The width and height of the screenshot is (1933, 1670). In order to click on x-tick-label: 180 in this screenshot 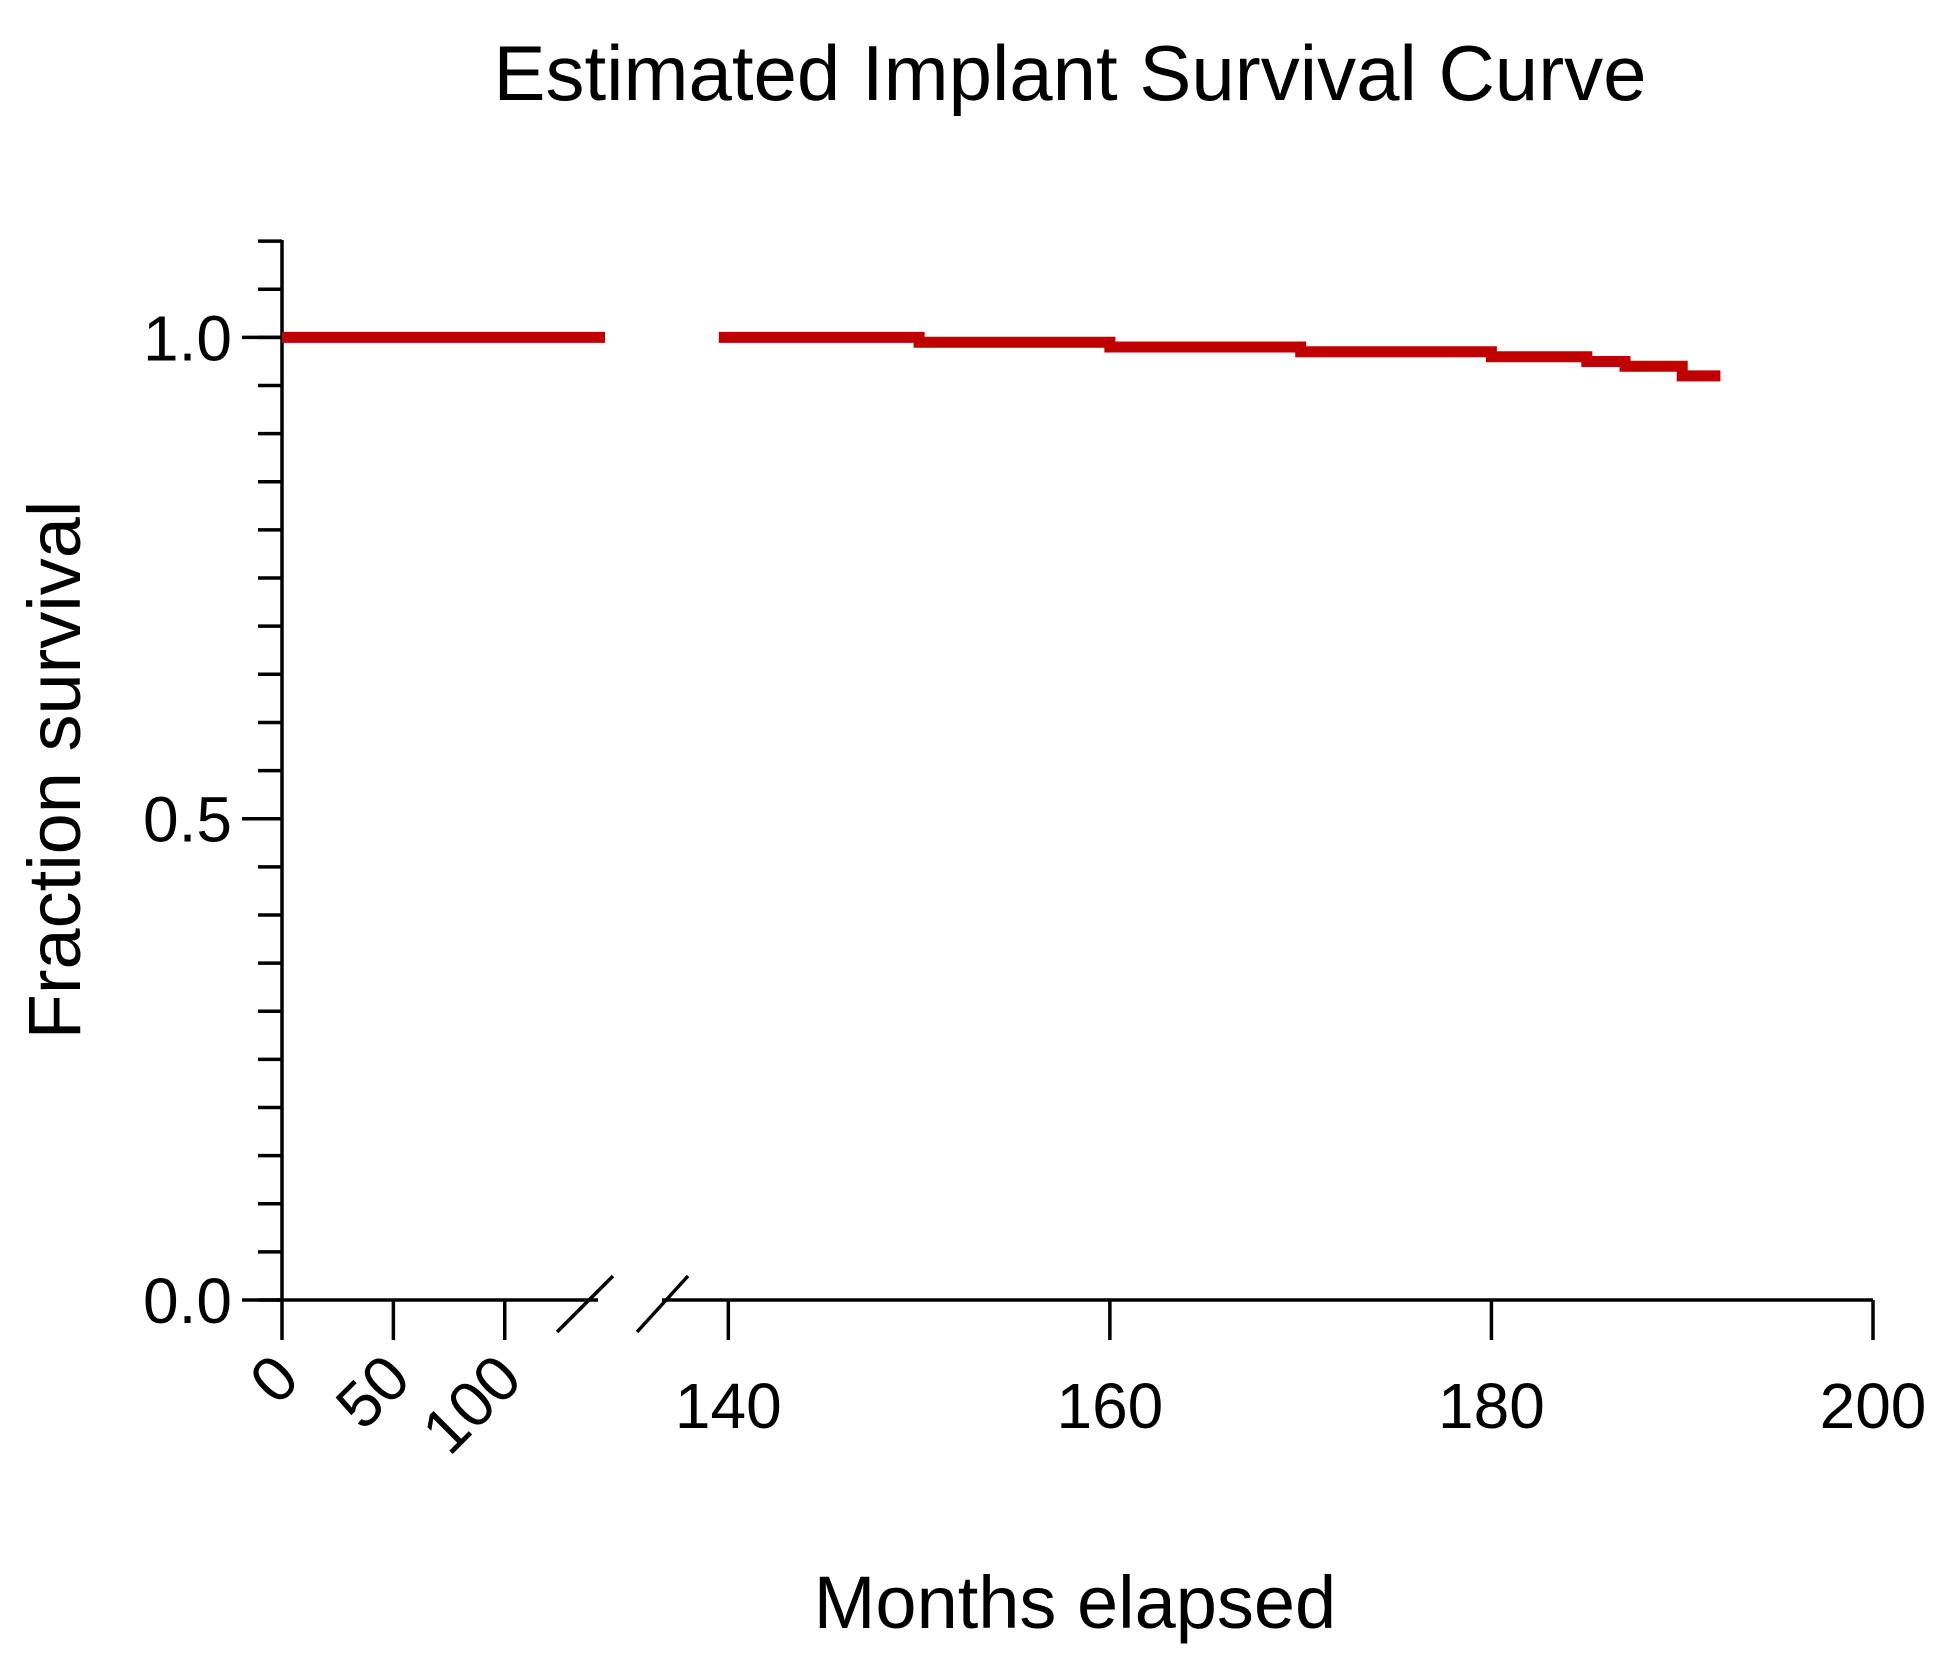, I will do `click(1491, 1406)`.